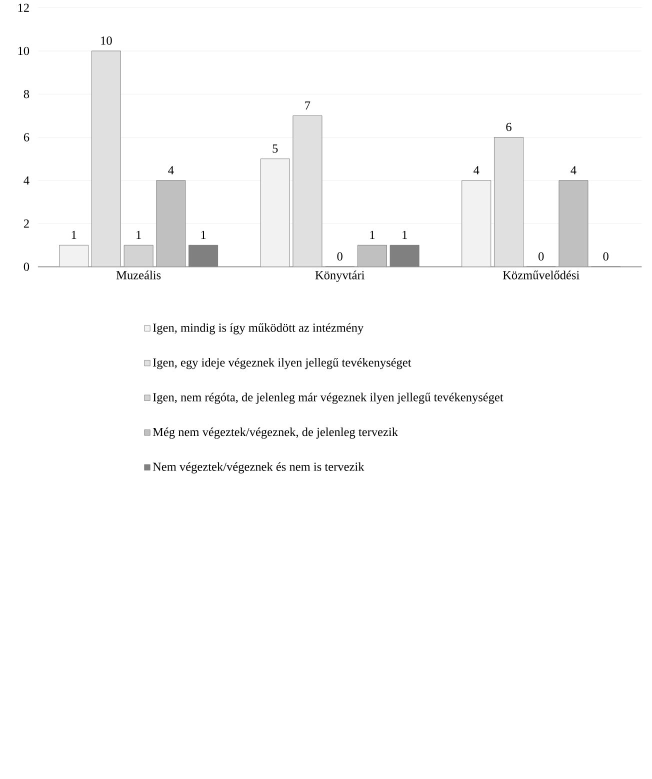  Describe the element at coordinates (23, 8) in the screenshot. I see `y-tick-label: 12` at that location.